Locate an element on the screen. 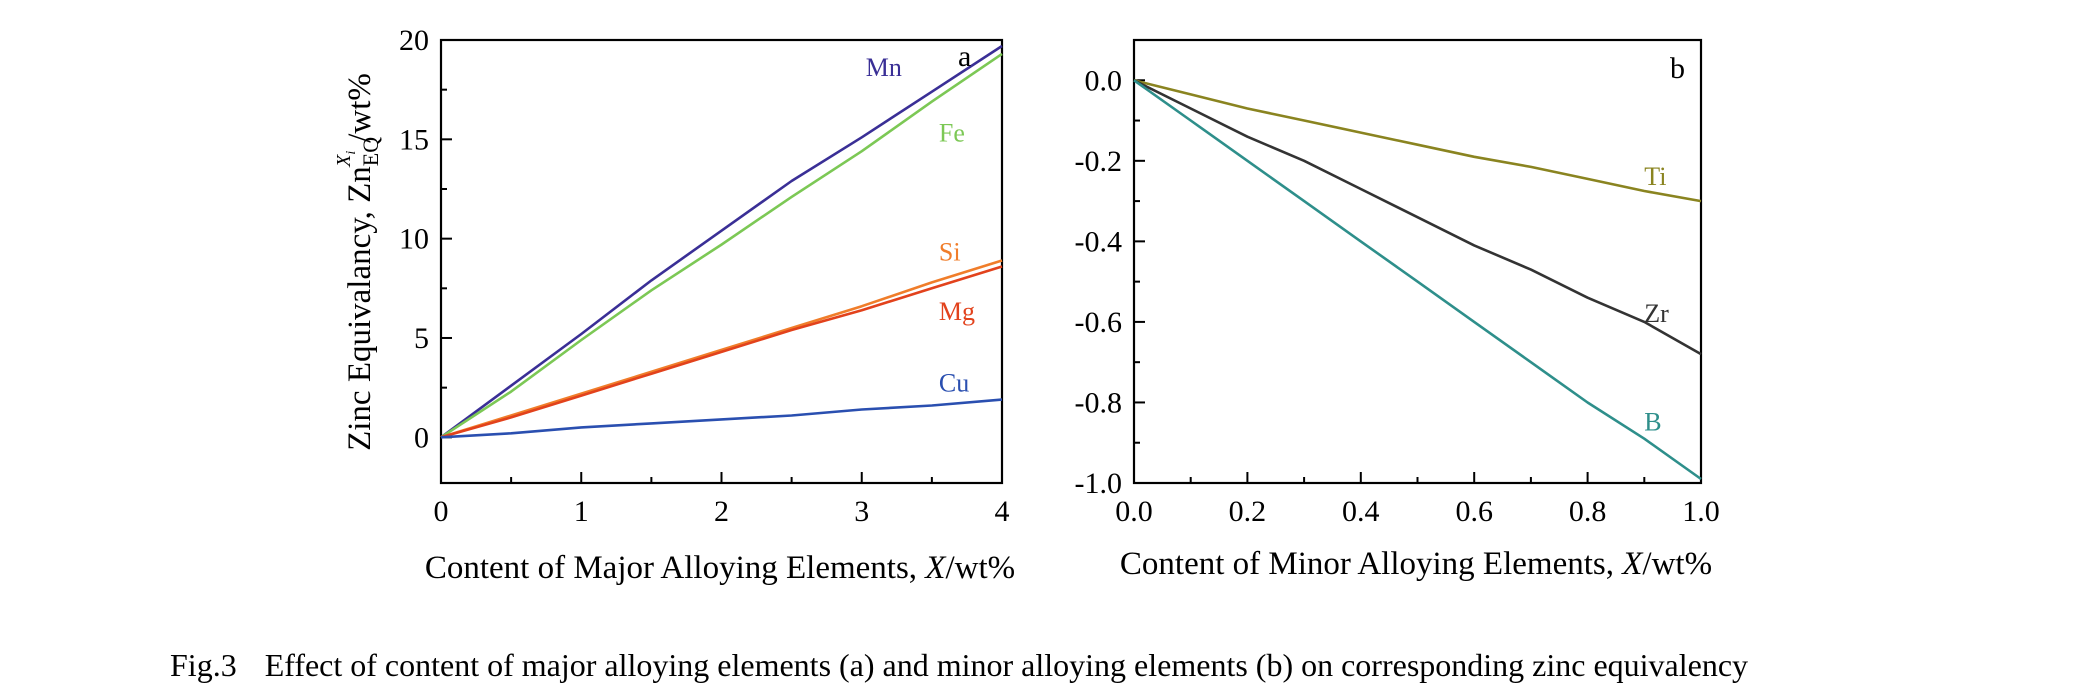 The width and height of the screenshot is (2090, 698). series-label-fe: Fe is located at coordinates (952, 132).